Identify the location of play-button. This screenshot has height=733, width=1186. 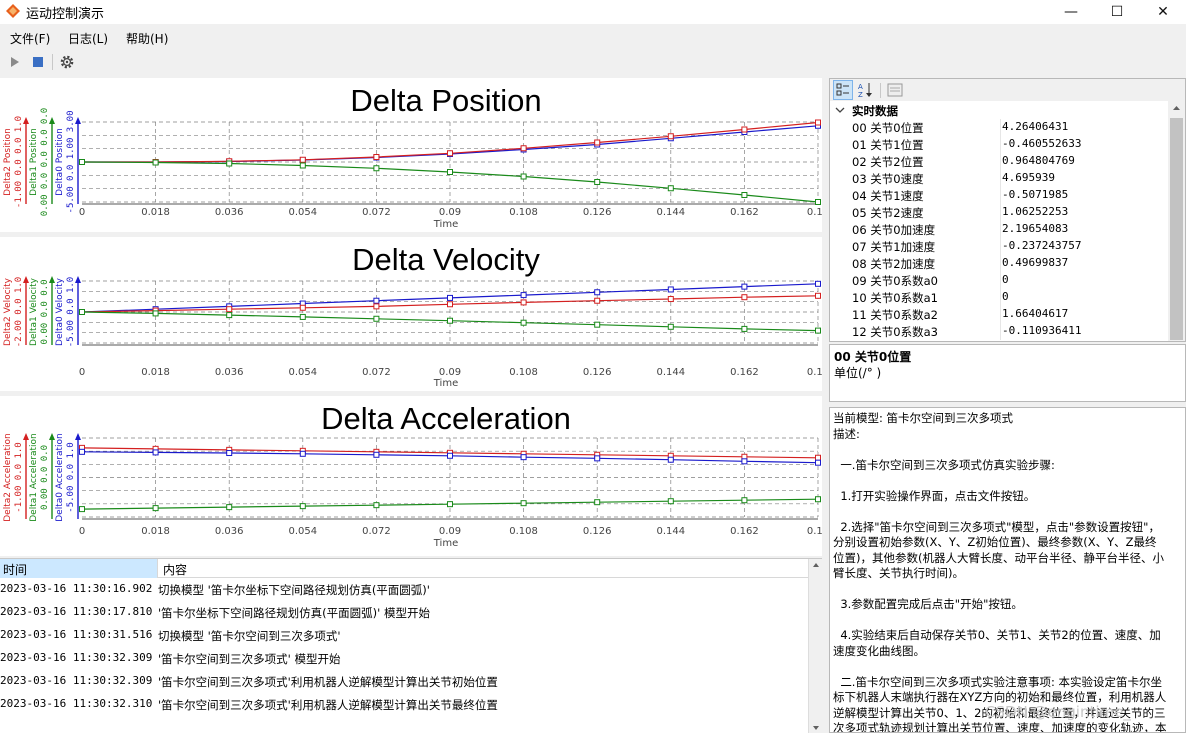
(15, 62).